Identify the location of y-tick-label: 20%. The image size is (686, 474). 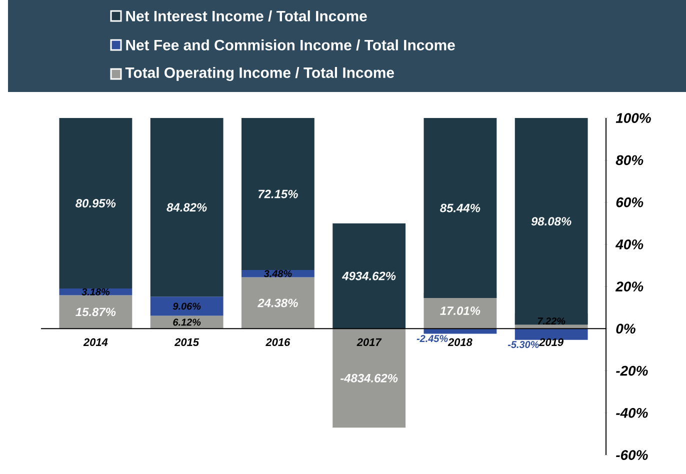
(629, 287).